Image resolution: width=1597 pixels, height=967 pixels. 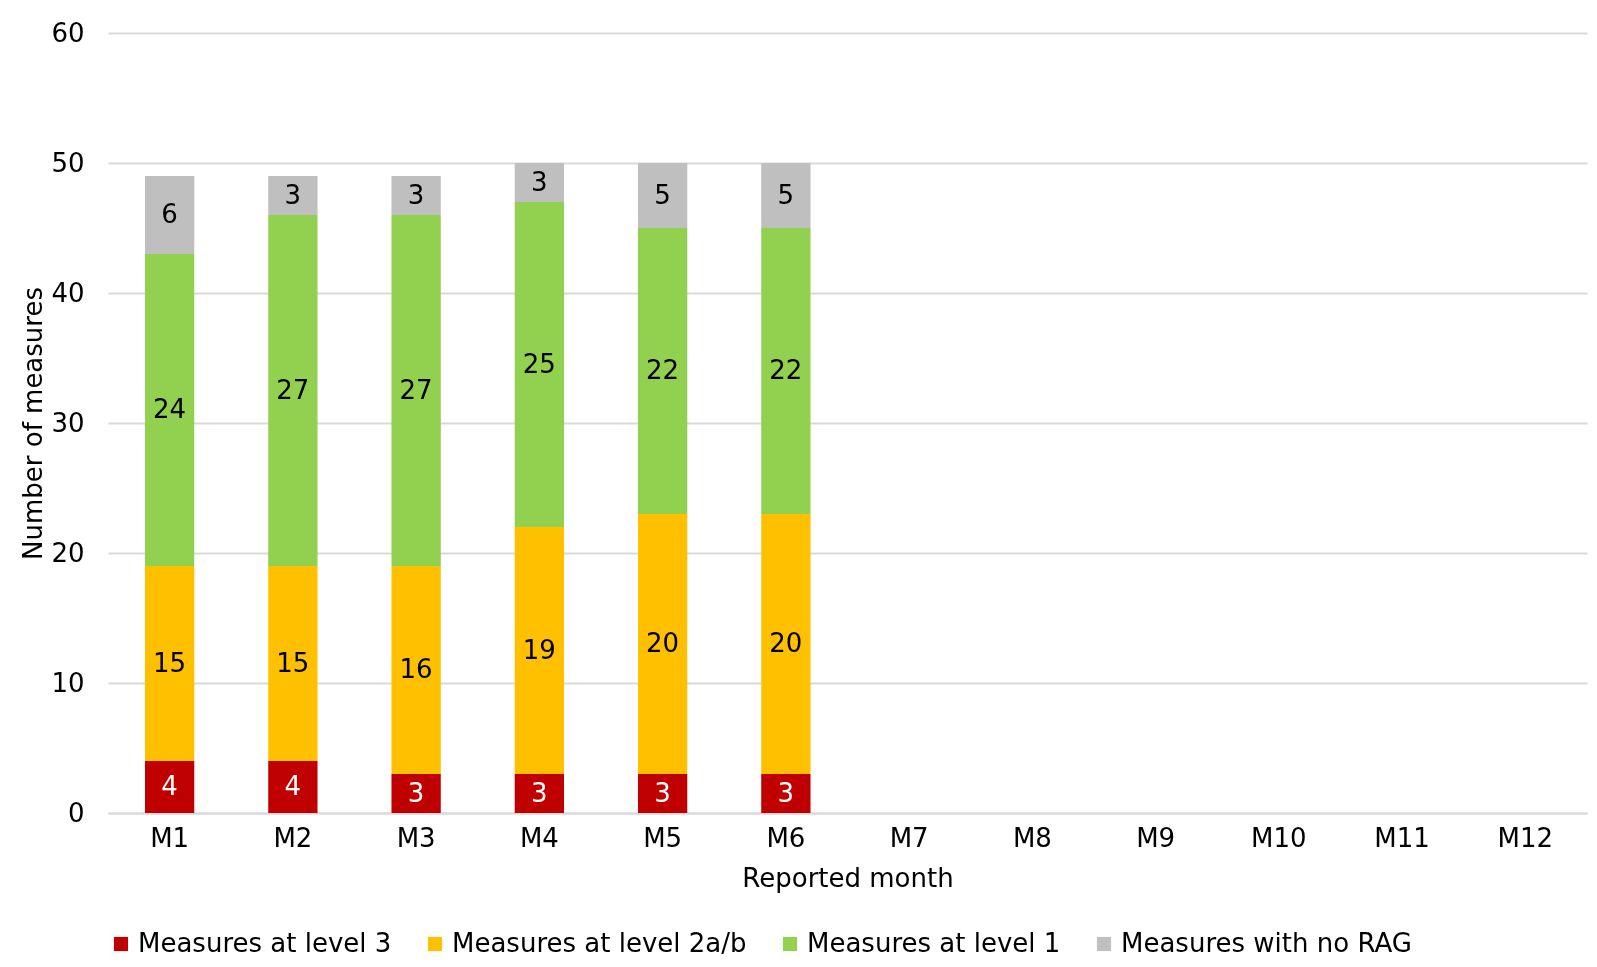 I want to click on y-tick-label: 60, so click(x=68, y=32).